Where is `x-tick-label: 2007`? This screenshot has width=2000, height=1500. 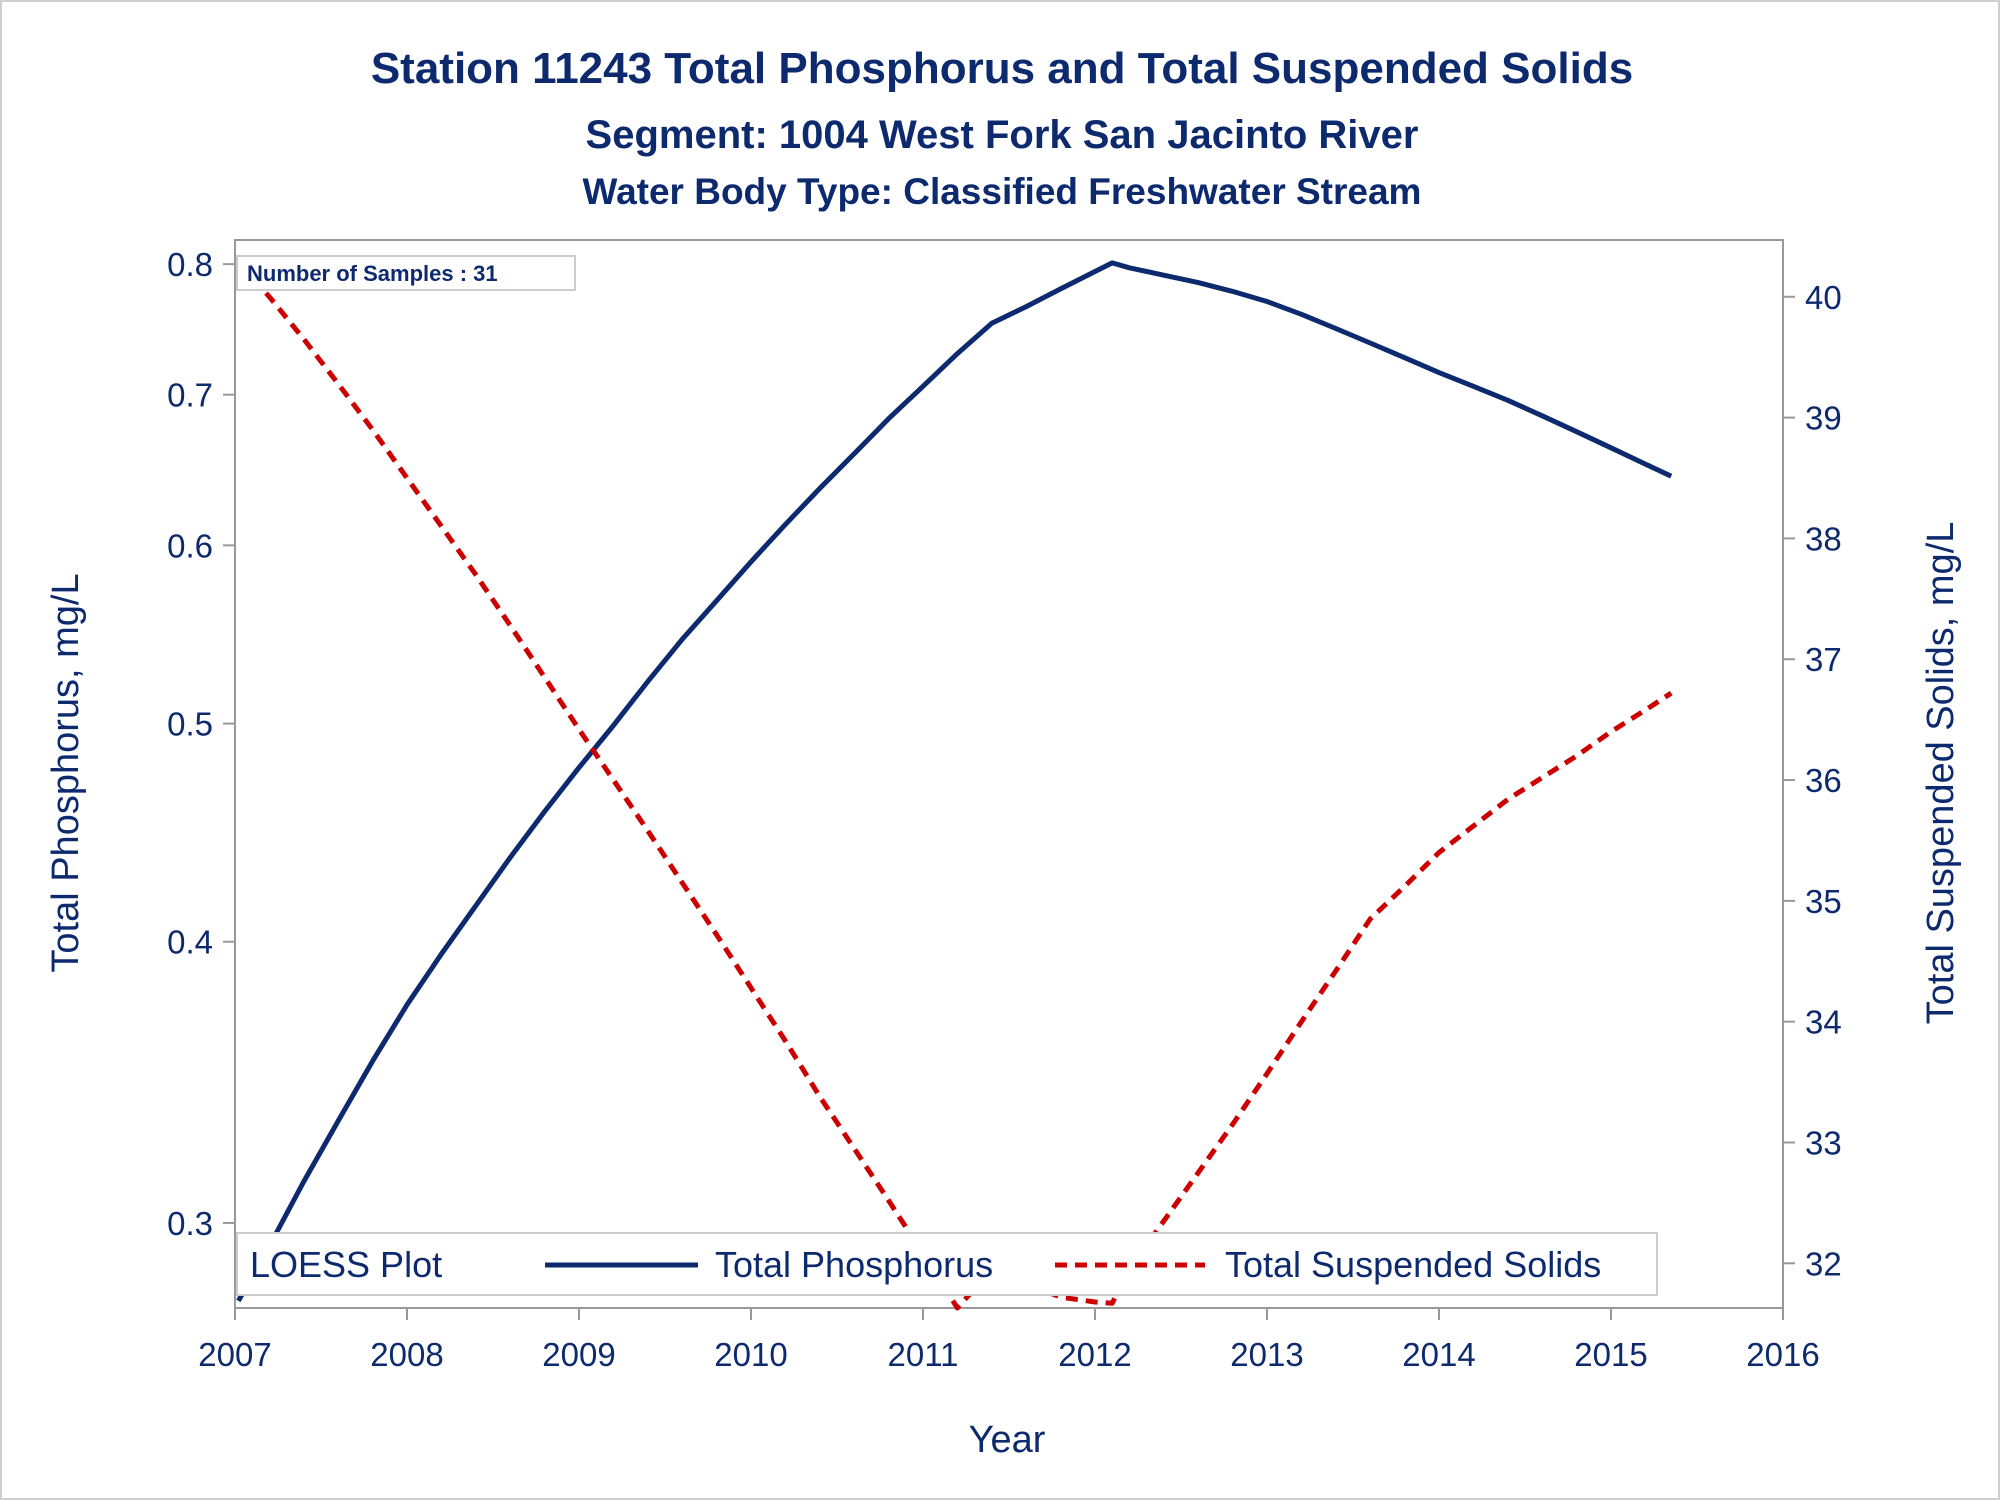 x-tick-label: 2007 is located at coordinates (234, 1354).